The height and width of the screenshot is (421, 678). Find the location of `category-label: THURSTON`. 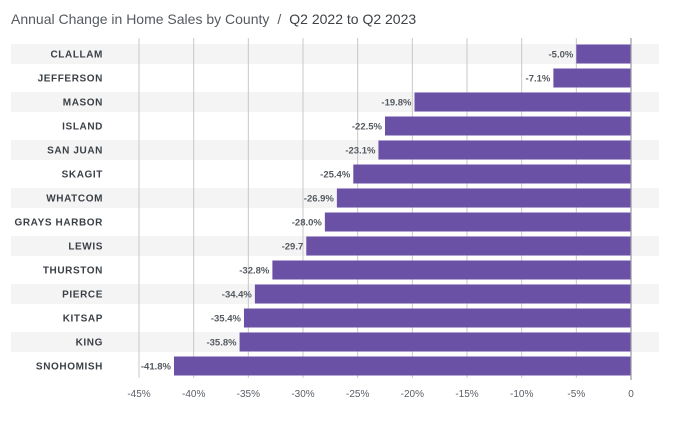

category-label: THURSTON is located at coordinates (73, 271).